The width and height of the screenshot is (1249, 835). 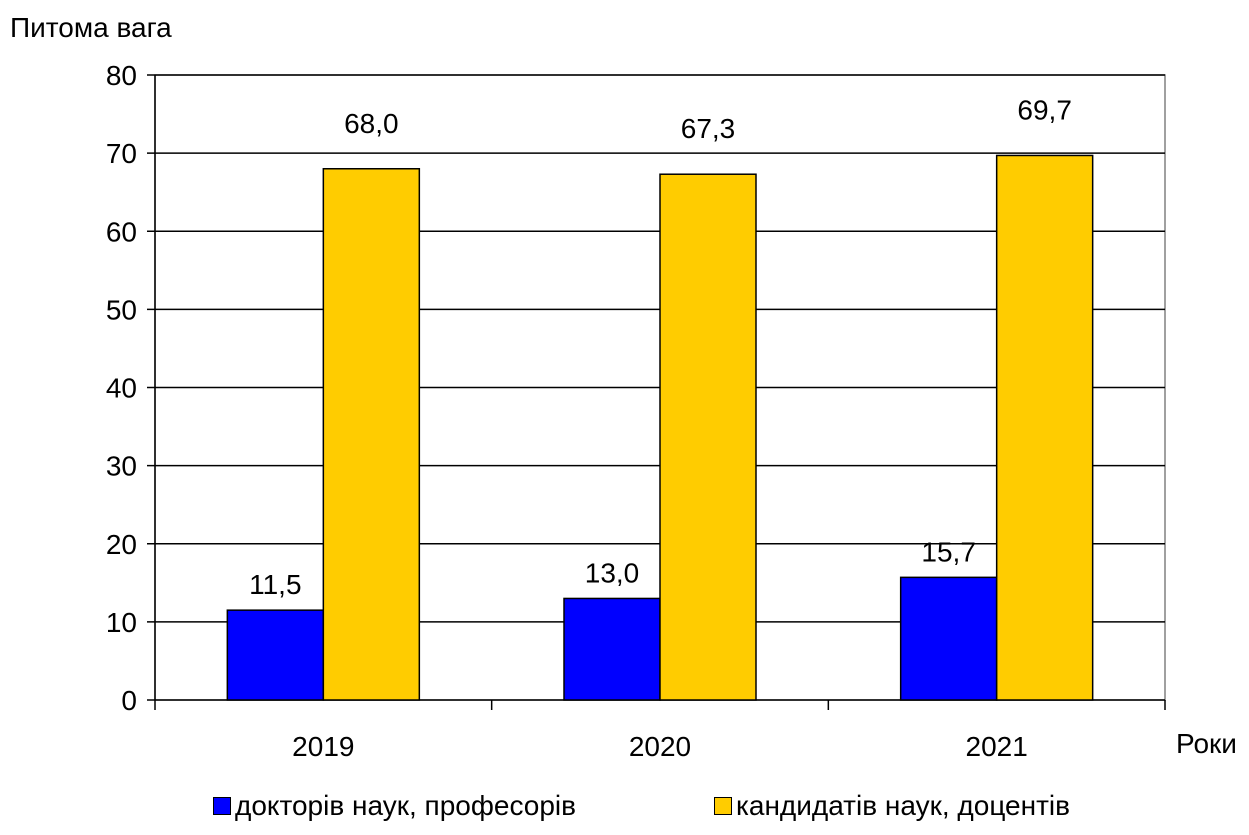 I want to click on data-label: 15,7, so click(x=948, y=551).